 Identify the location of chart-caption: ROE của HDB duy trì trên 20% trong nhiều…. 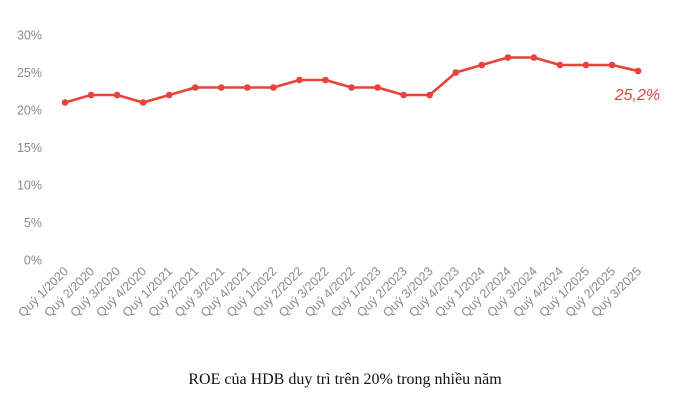
(345, 379).